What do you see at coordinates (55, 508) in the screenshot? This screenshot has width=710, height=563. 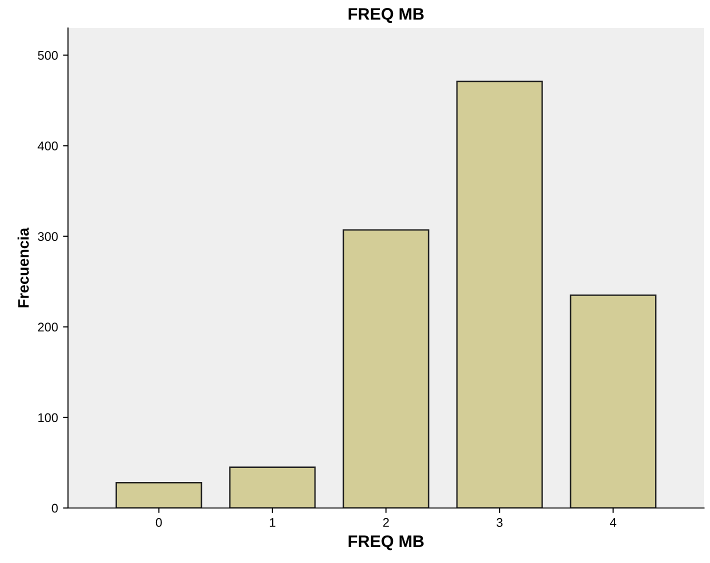 I see `y-tick-label: 0` at bounding box center [55, 508].